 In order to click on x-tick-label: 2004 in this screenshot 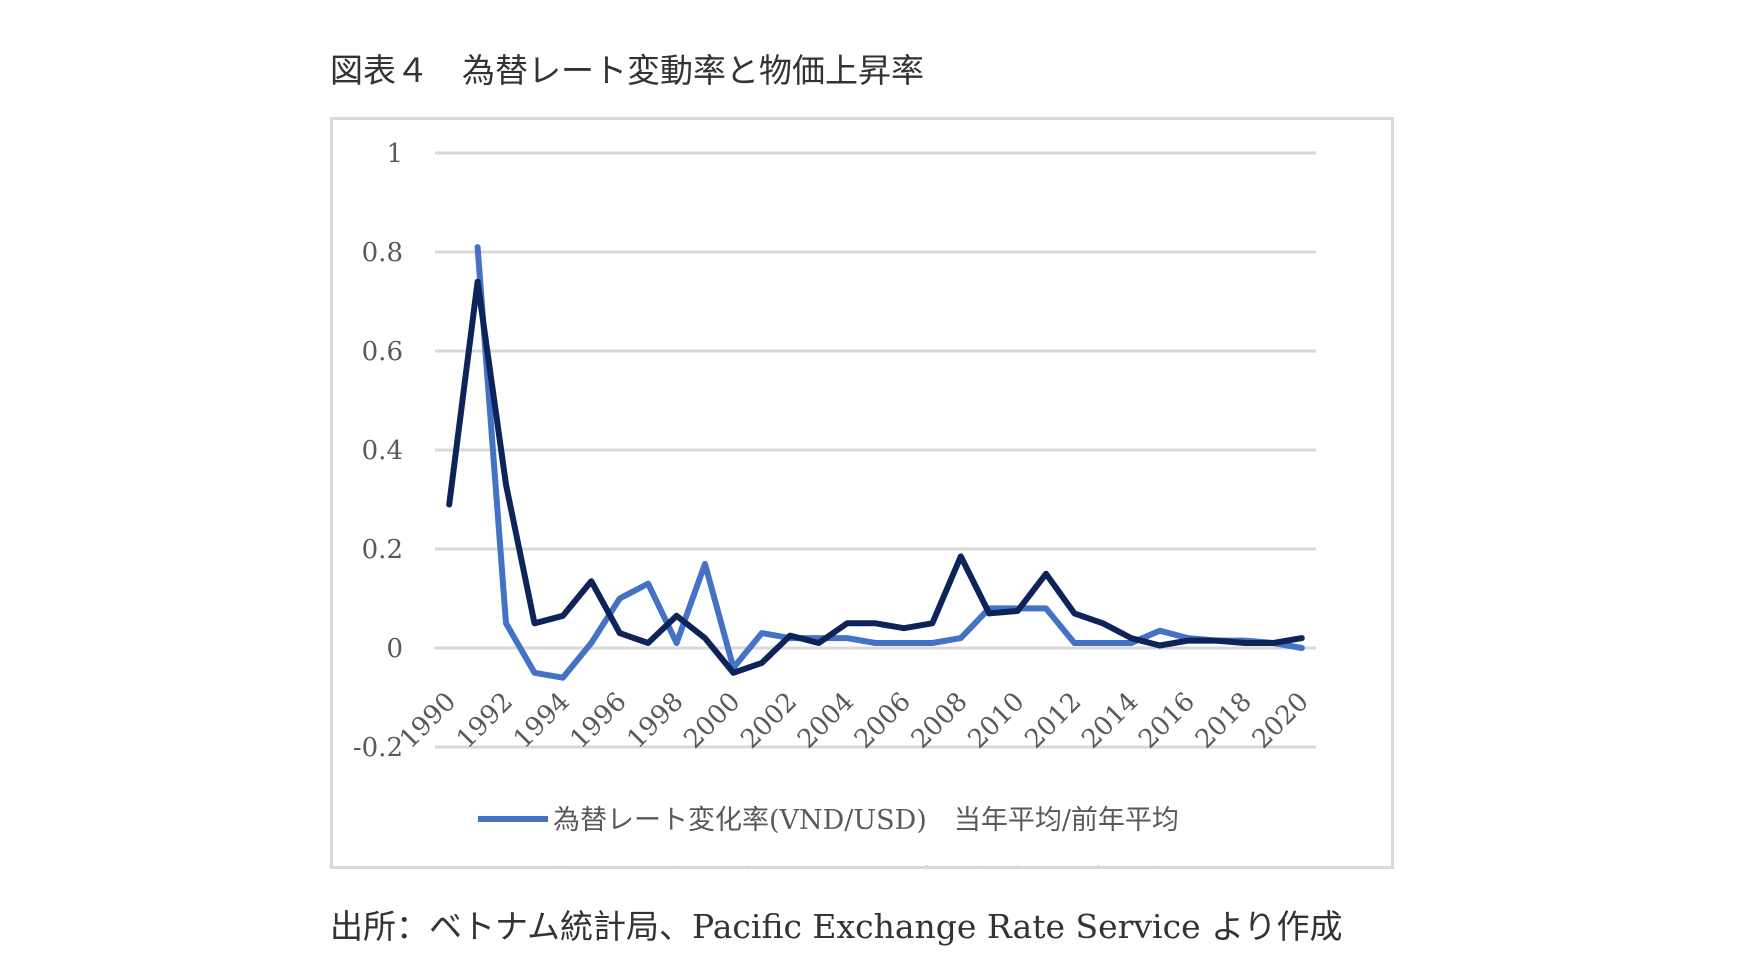, I will do `click(826, 721)`.